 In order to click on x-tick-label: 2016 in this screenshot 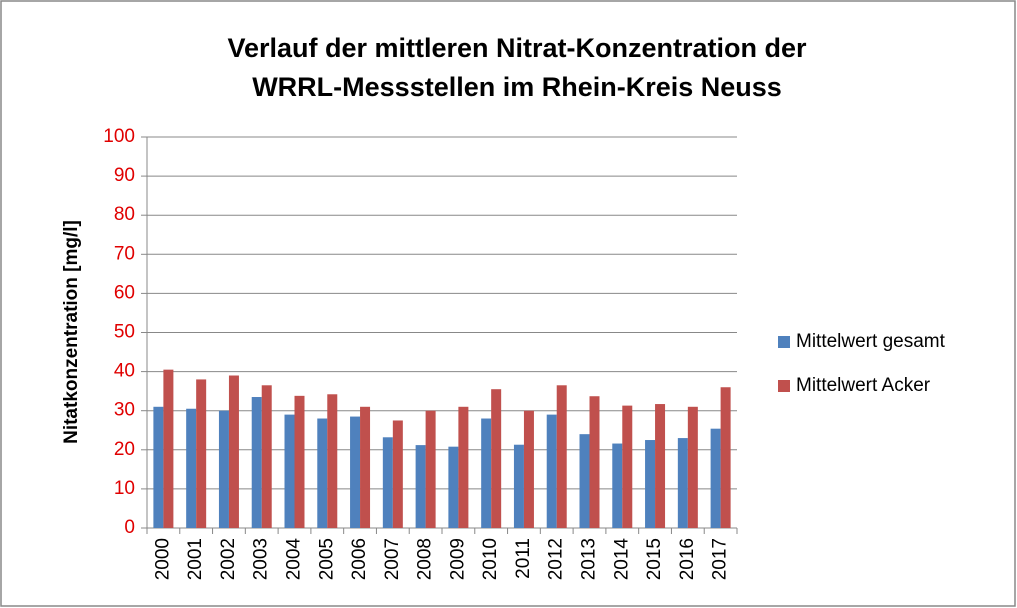, I will do `click(687, 559)`.